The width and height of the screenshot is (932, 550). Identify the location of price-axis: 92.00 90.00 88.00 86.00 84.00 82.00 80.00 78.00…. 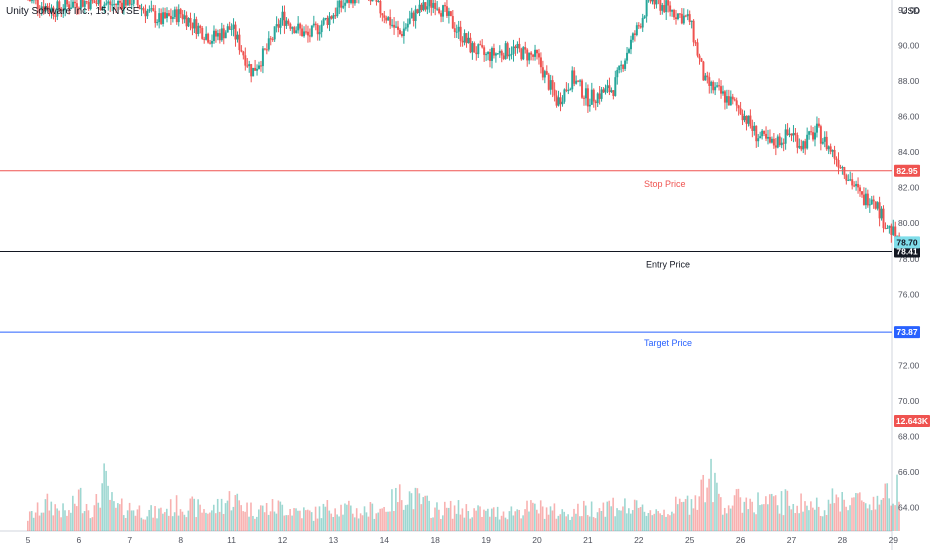
(909, 259).